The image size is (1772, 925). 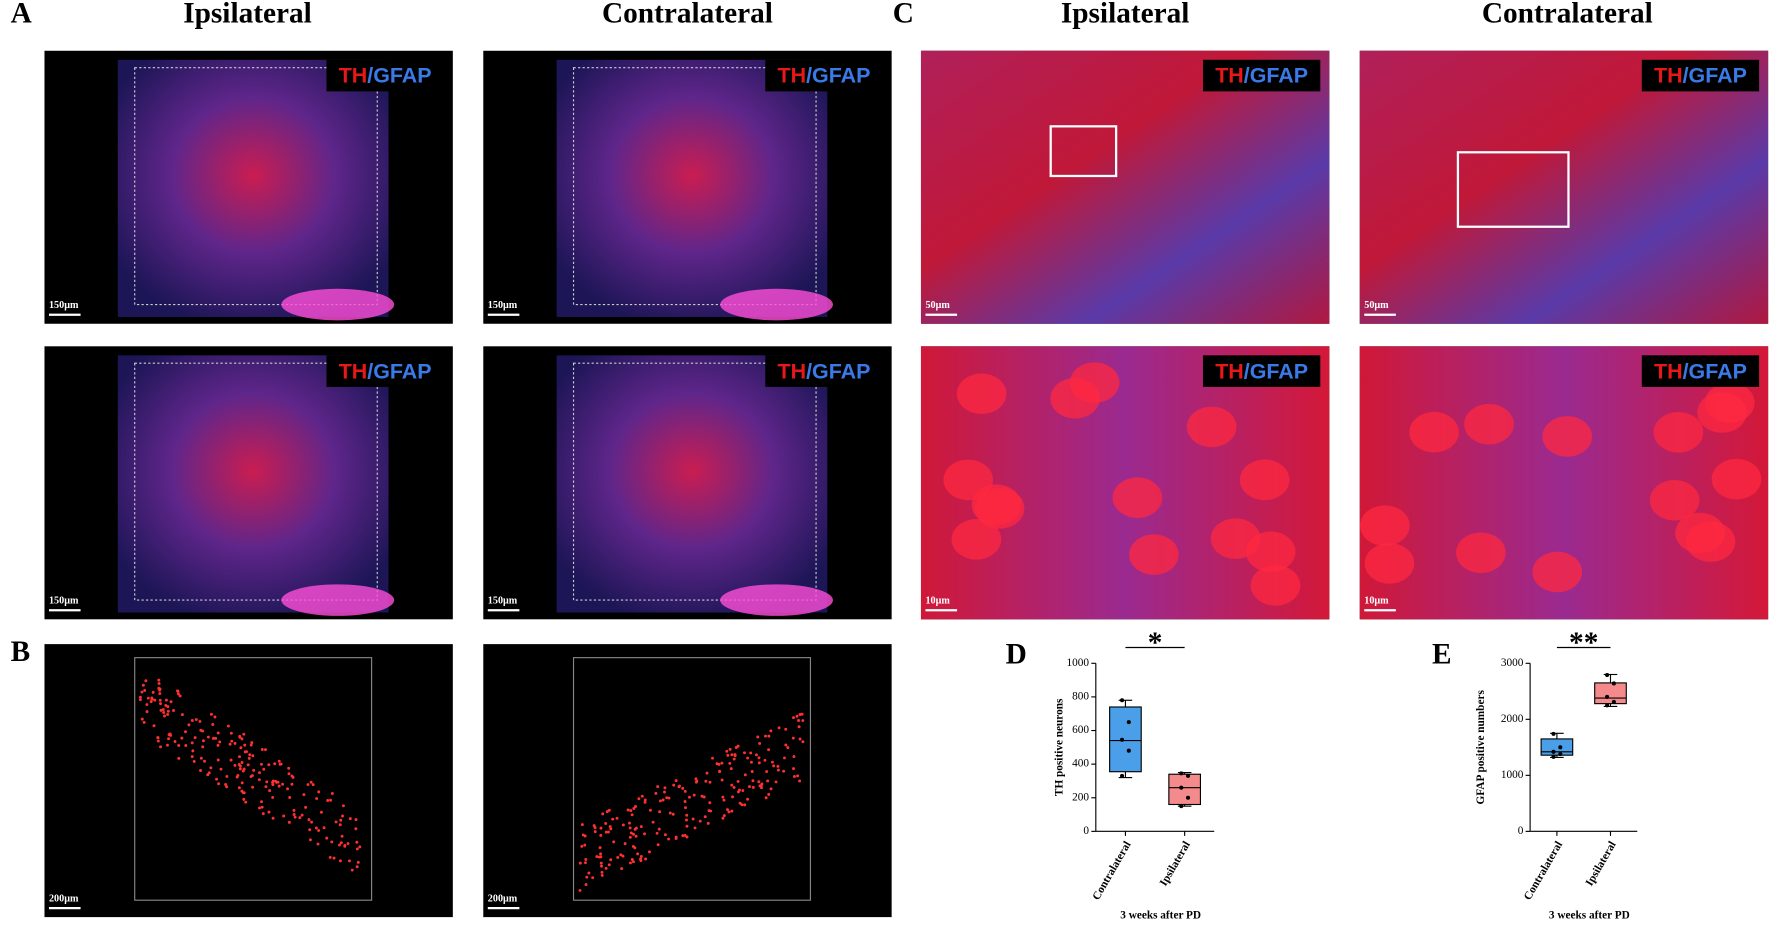 I want to click on micrograph: TH/GFAP 150μm, so click(x=687, y=483).